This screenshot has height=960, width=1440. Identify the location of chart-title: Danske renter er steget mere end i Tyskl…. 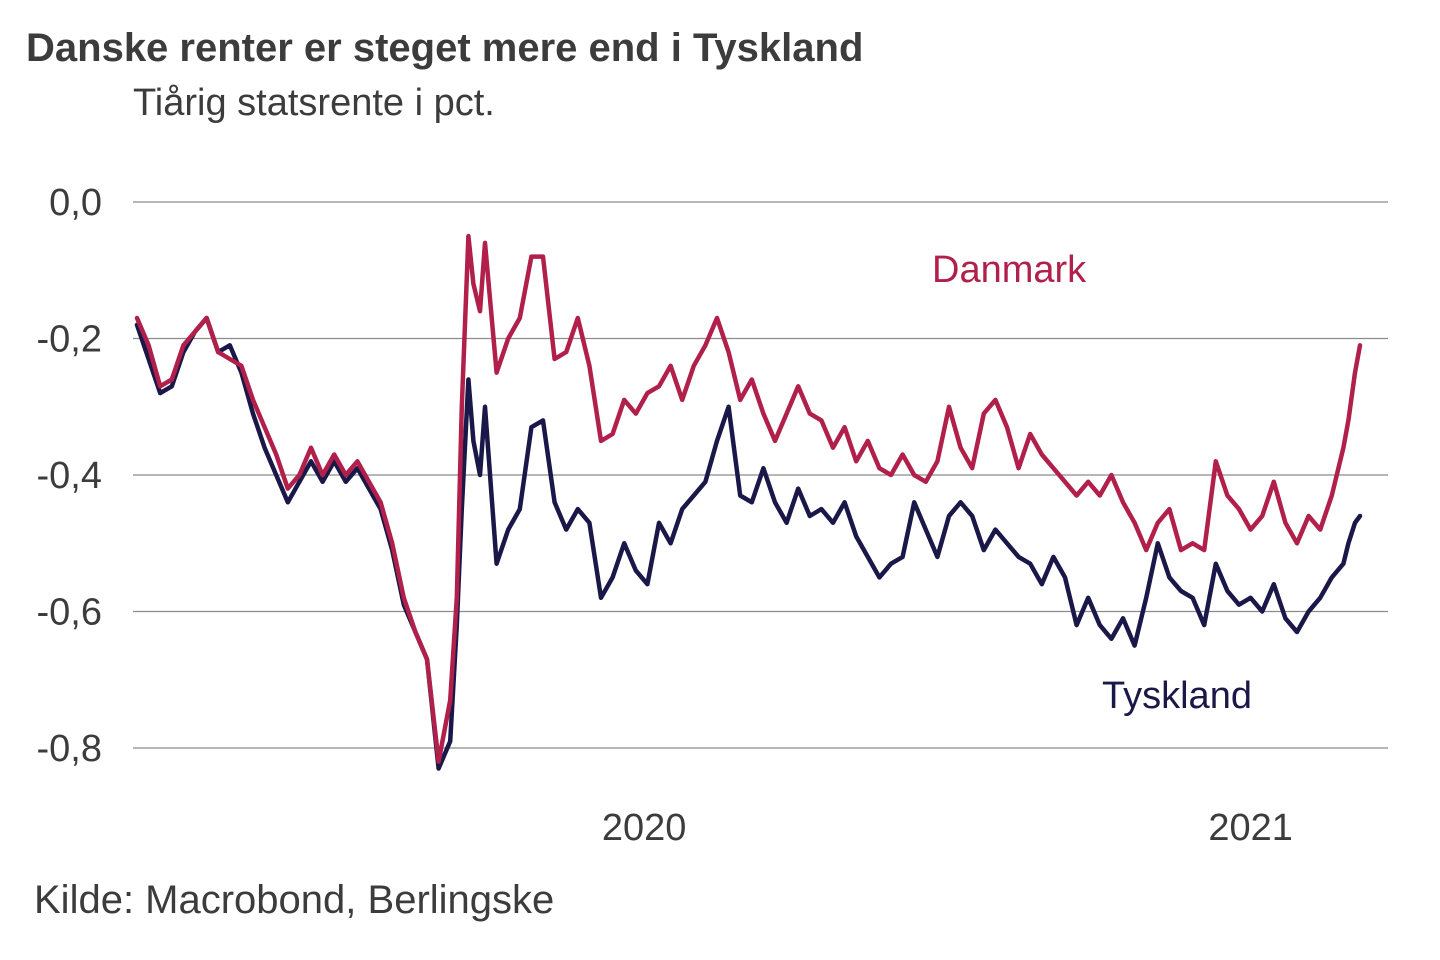
(445, 48).